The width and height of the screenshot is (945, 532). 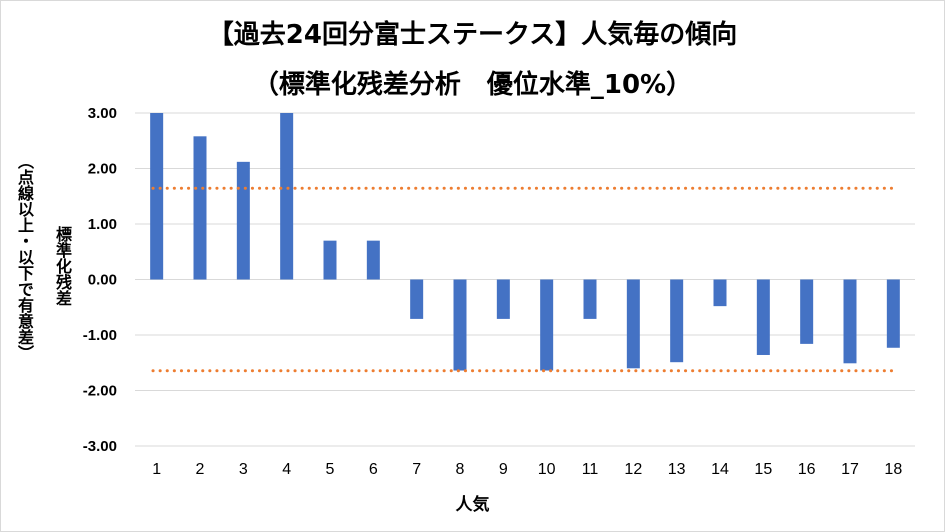 What do you see at coordinates (100, 391) in the screenshot?
I see `y-tick-label: -2.00` at bounding box center [100, 391].